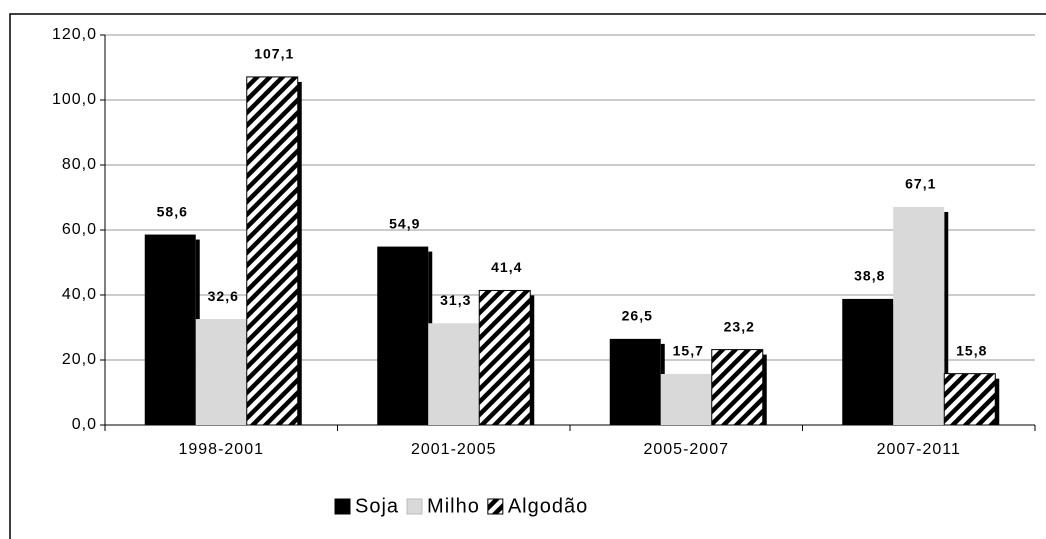 The width and height of the screenshot is (1046, 539). What do you see at coordinates (869, 276) in the screenshot?
I see `value-label: 38,8` at bounding box center [869, 276].